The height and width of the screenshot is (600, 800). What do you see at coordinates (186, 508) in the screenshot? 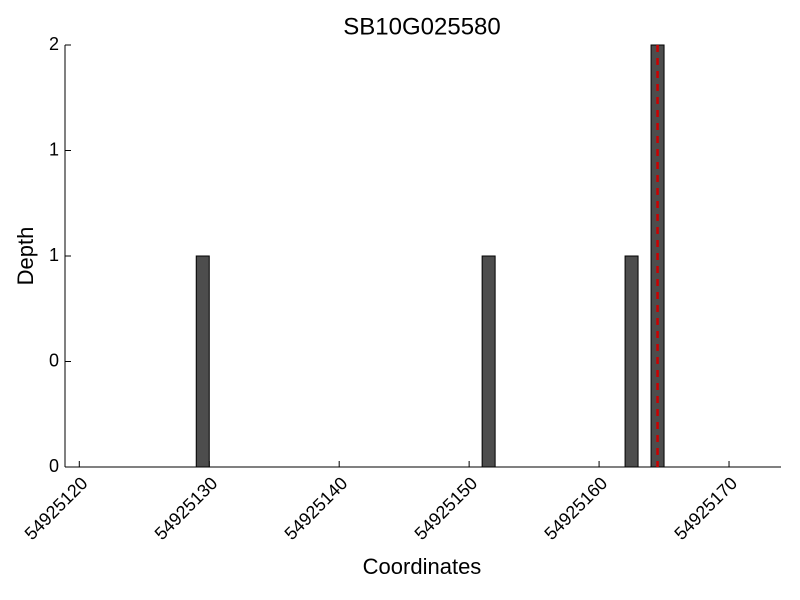
I see `x-tick-label: 54925130` at bounding box center [186, 508].